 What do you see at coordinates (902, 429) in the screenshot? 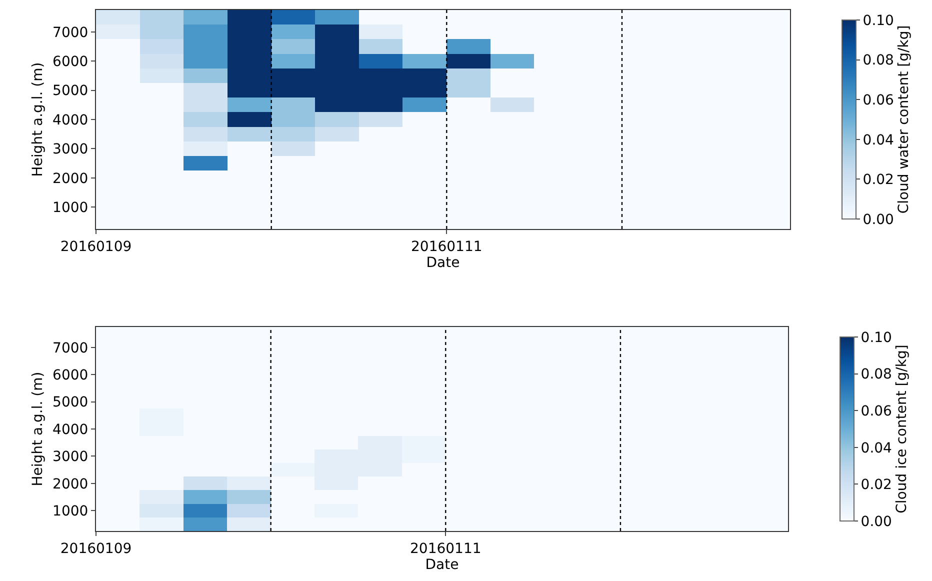
I see `color-bar-title: Cloud ice content [g/kg]` at bounding box center [902, 429].